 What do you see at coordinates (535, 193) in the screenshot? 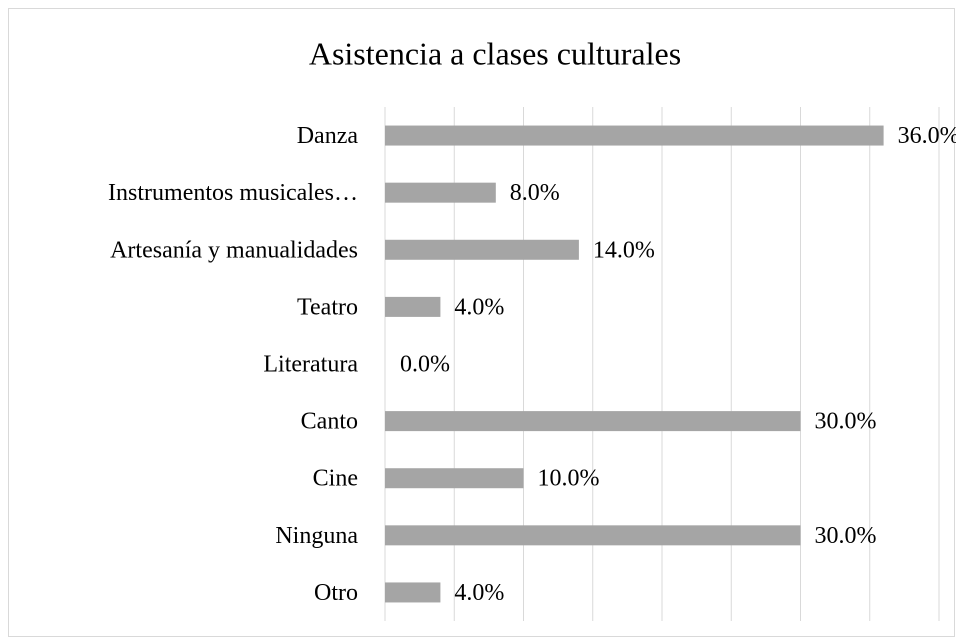
I see `data-label: 8.0%` at bounding box center [535, 193].